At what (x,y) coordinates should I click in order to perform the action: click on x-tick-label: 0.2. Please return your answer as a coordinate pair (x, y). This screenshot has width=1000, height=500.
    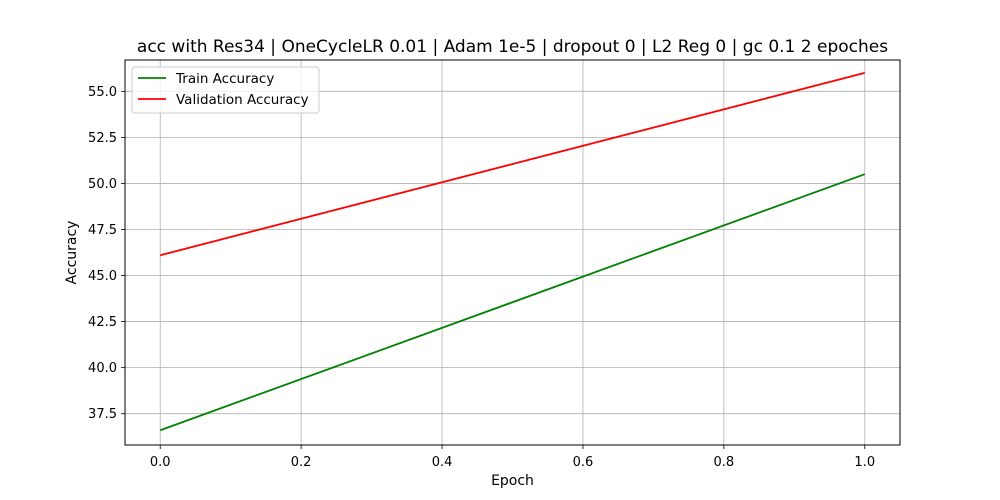
    Looking at the image, I should click on (301, 462).